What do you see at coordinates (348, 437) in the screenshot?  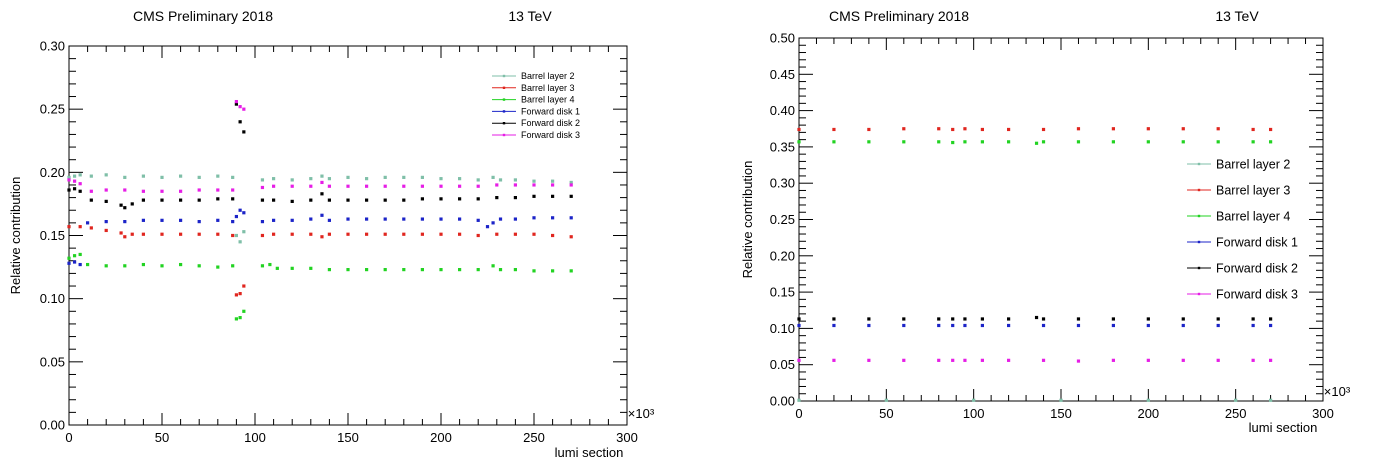 I see `x-tick-label: 150` at bounding box center [348, 437].